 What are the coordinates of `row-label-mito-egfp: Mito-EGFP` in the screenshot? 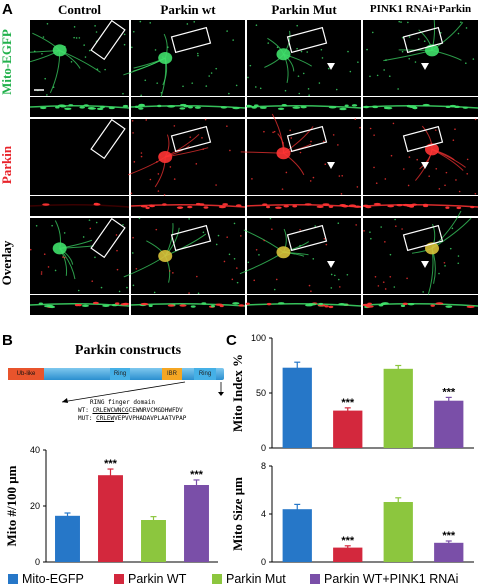 It's located at (7, 62).